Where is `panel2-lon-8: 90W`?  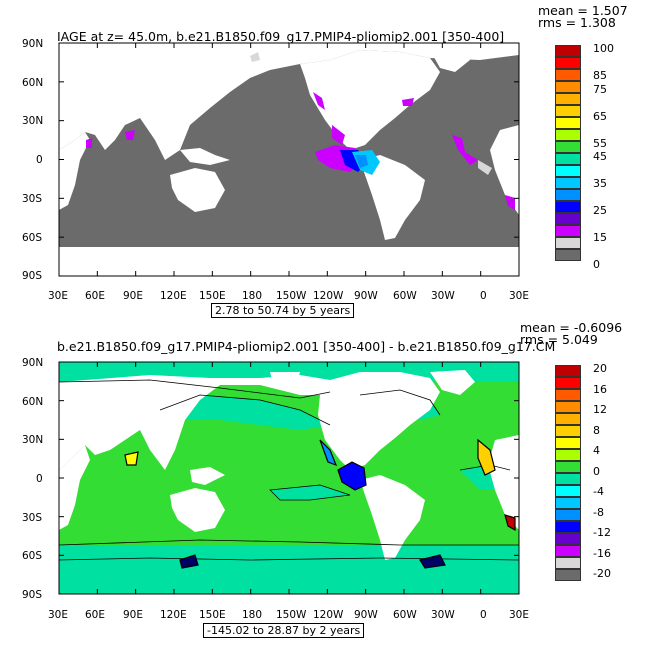 panel2-lon-8: 90W is located at coordinates (366, 615).